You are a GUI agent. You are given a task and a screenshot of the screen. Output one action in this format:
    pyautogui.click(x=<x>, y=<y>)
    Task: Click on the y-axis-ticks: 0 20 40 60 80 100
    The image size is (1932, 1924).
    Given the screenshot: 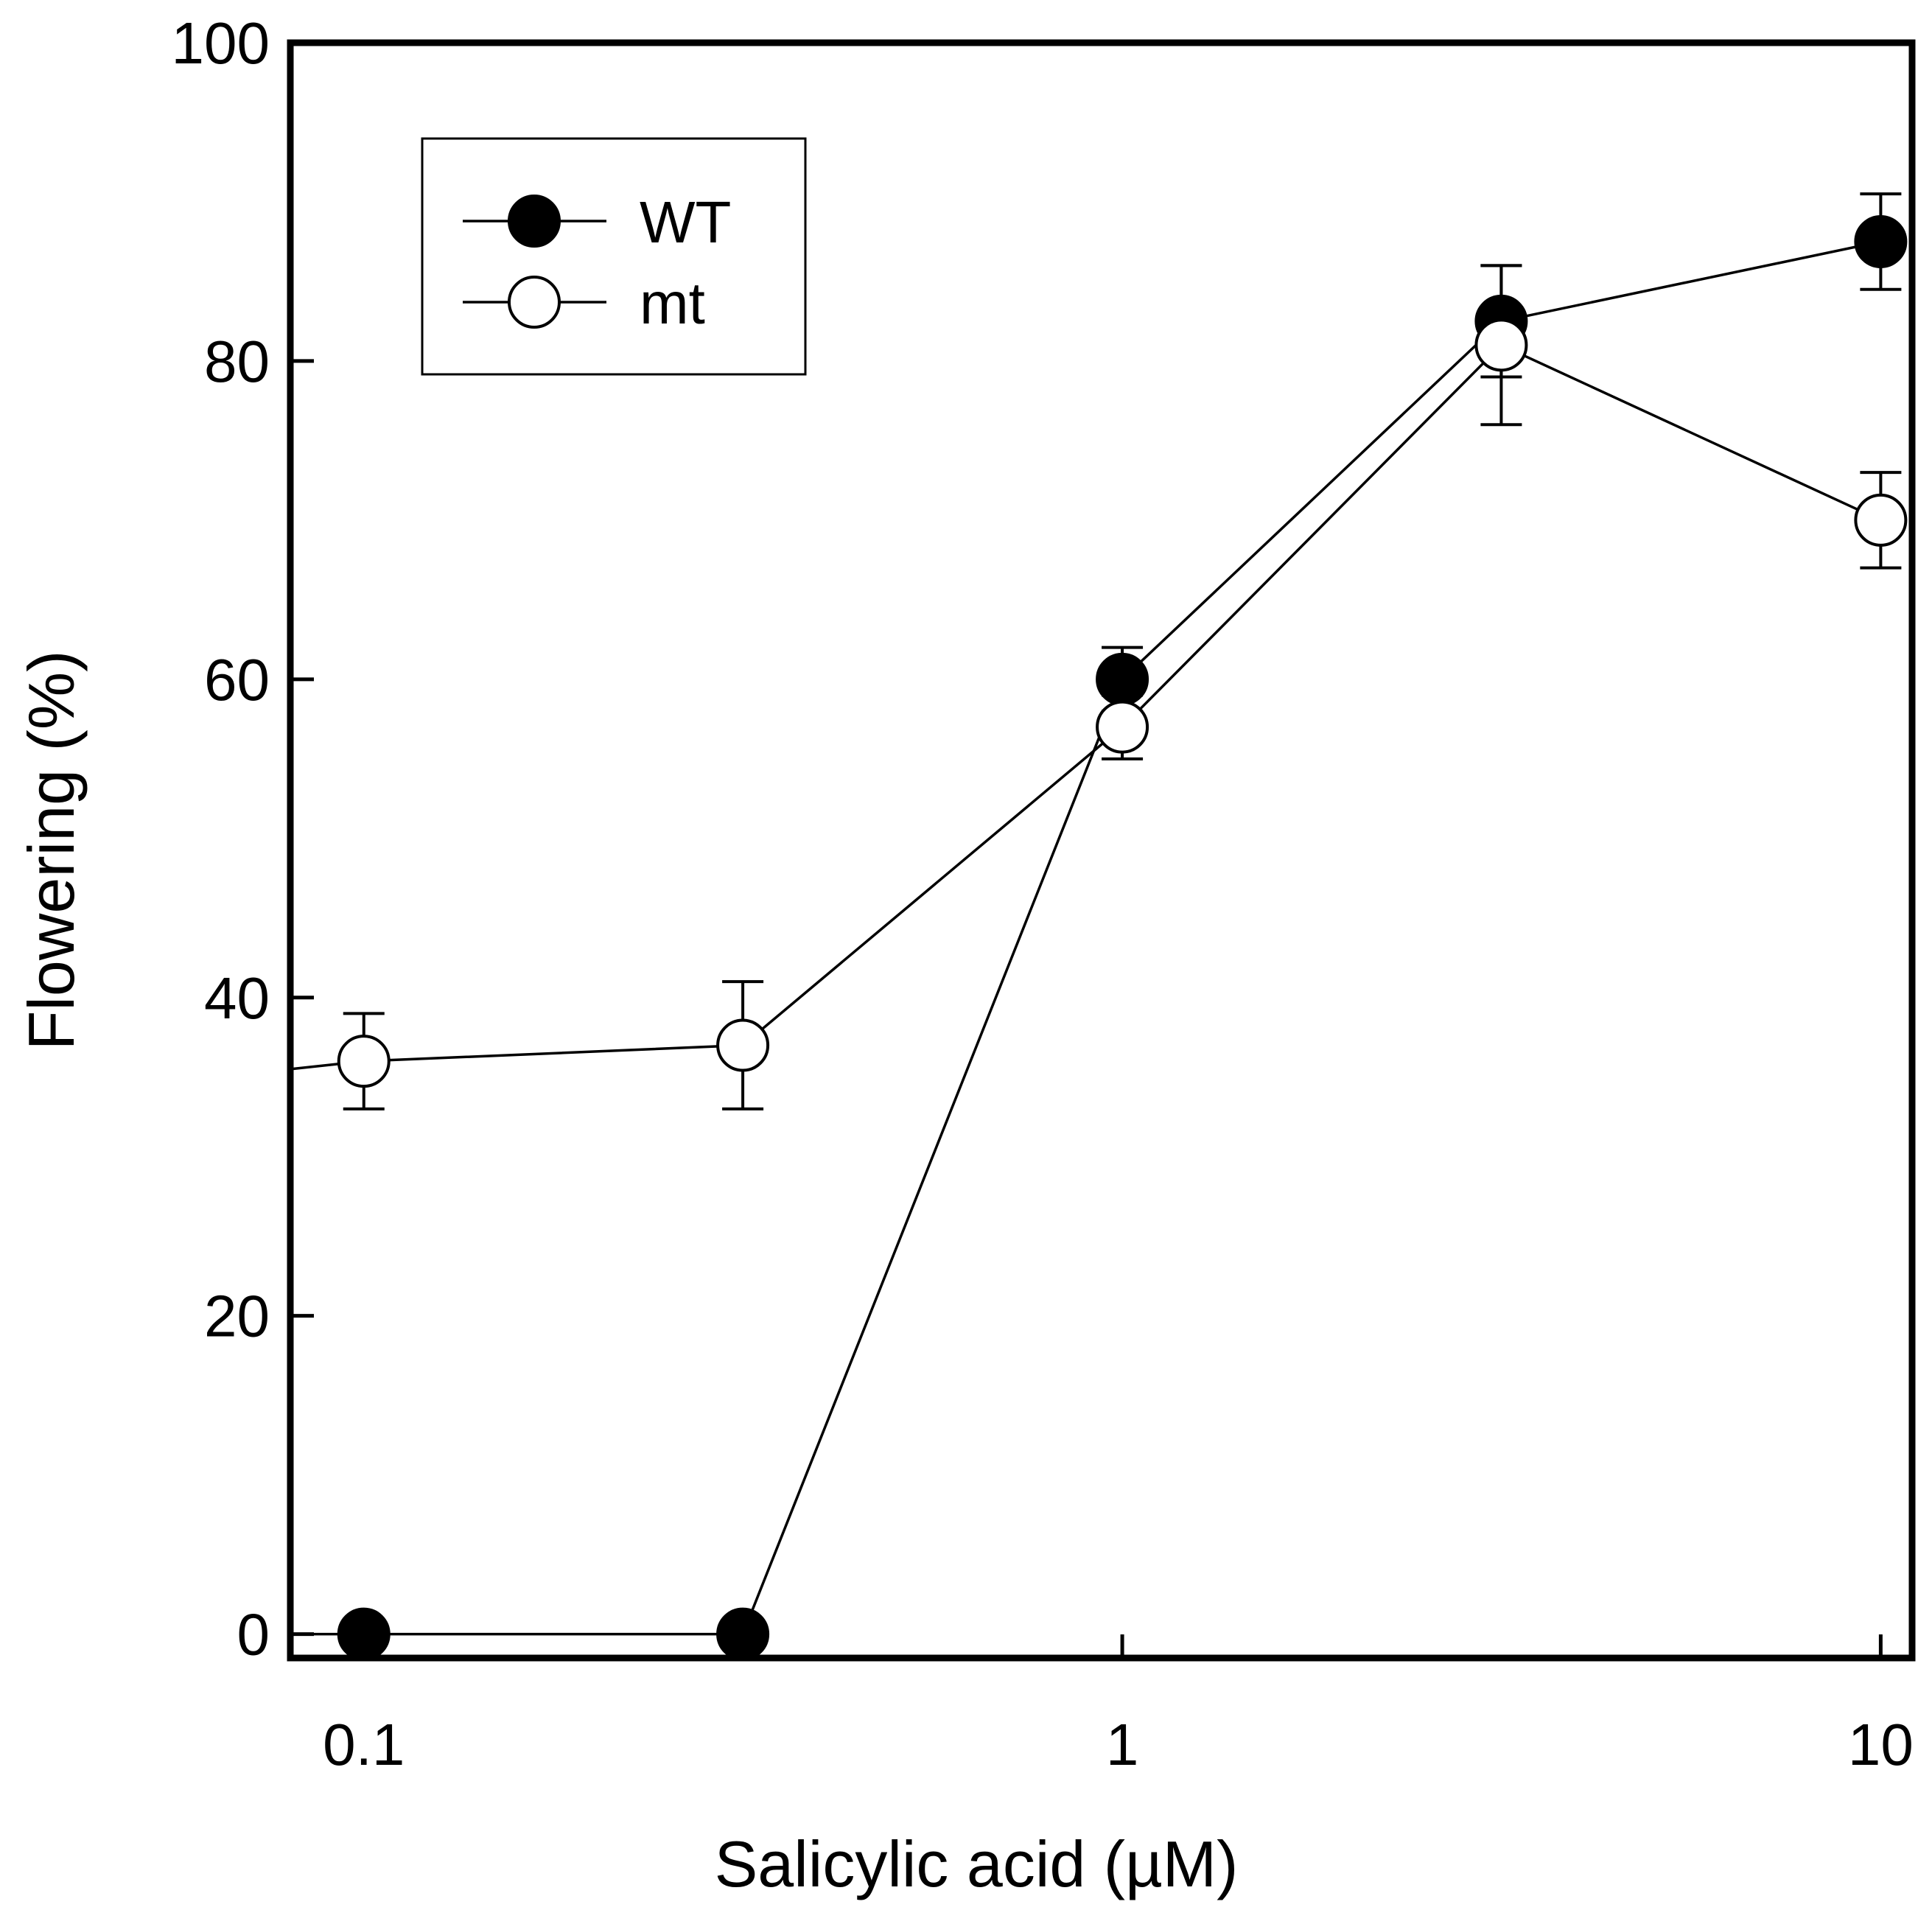 What is the action you would take?
    pyautogui.click(x=243, y=839)
    